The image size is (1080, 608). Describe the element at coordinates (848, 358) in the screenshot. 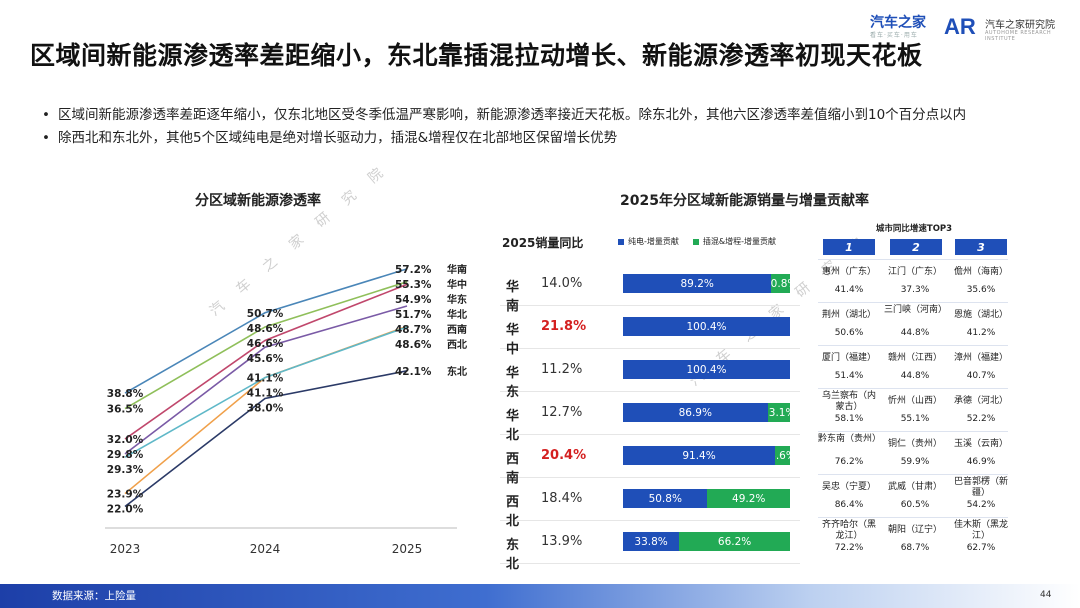

I see `top3-city: 厦门（福建）` at that location.